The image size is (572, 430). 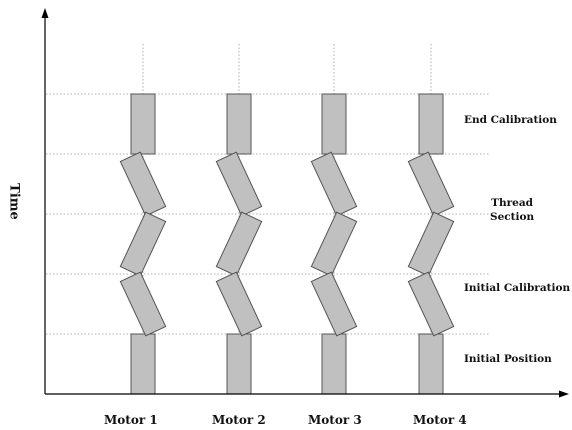 I want to click on motor-label-4: Motor 4, so click(x=440, y=420).